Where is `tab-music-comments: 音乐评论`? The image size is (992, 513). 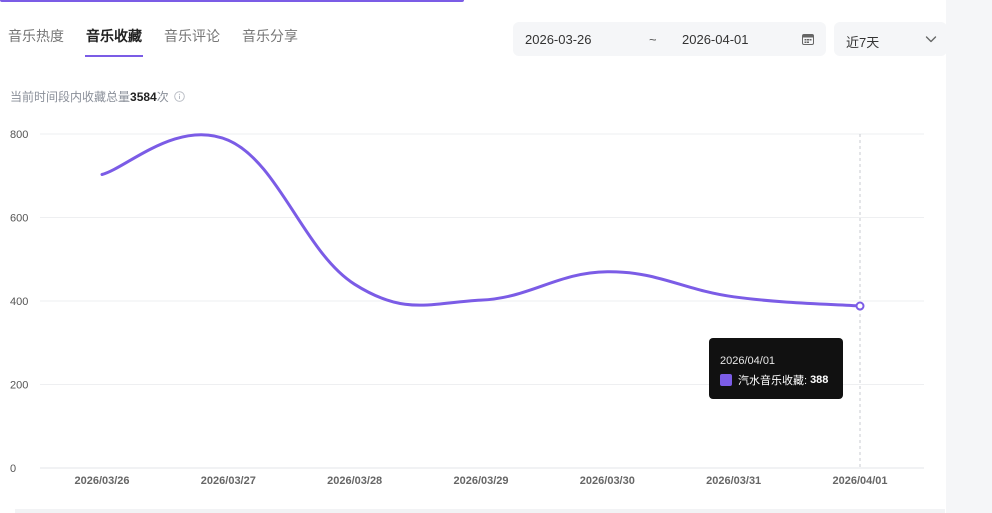 tab-music-comments: 音乐评论 is located at coordinates (192, 36).